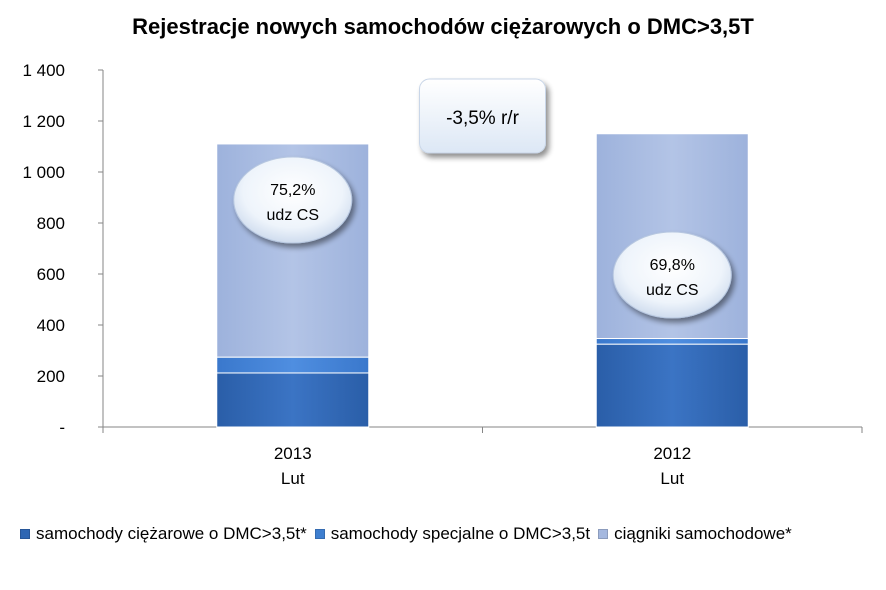 This screenshot has width=886, height=590. I want to click on legend-label: samochody ciężarowe o DMC>3,5t*, so click(171, 533).